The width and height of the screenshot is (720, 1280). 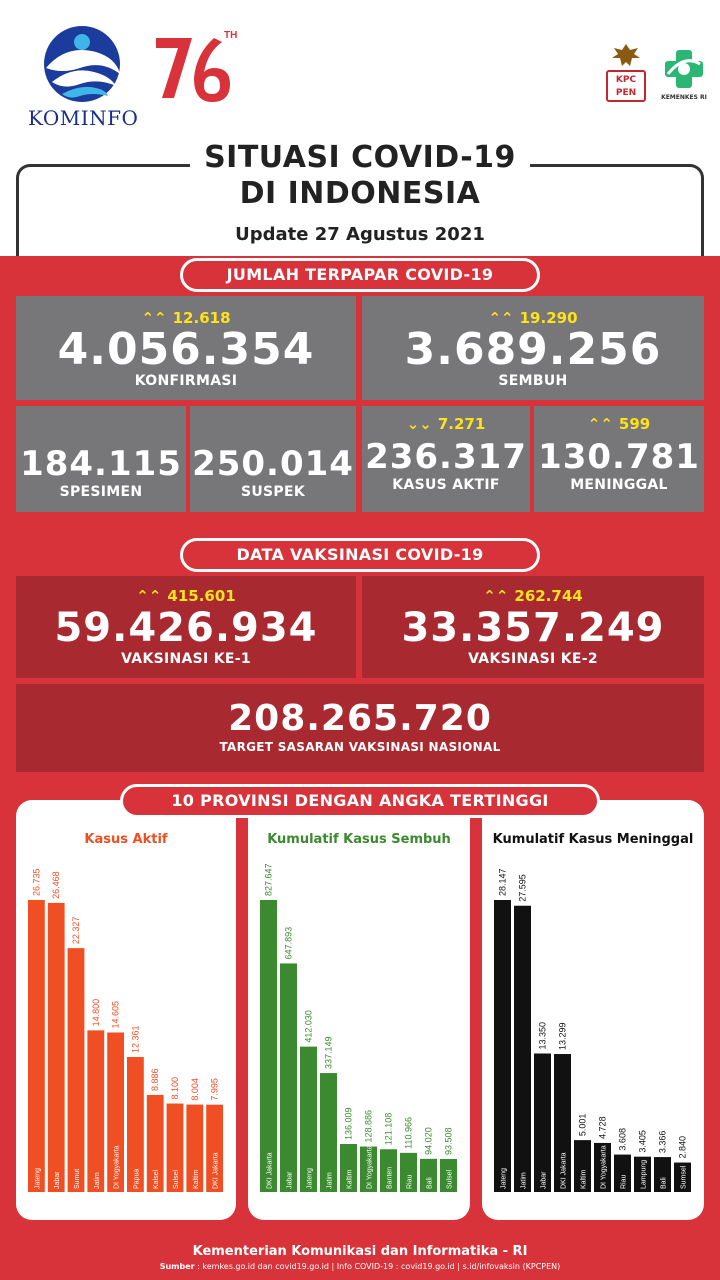 I want to click on chevron-down-icon: ⌄⌄, so click(x=419, y=424).